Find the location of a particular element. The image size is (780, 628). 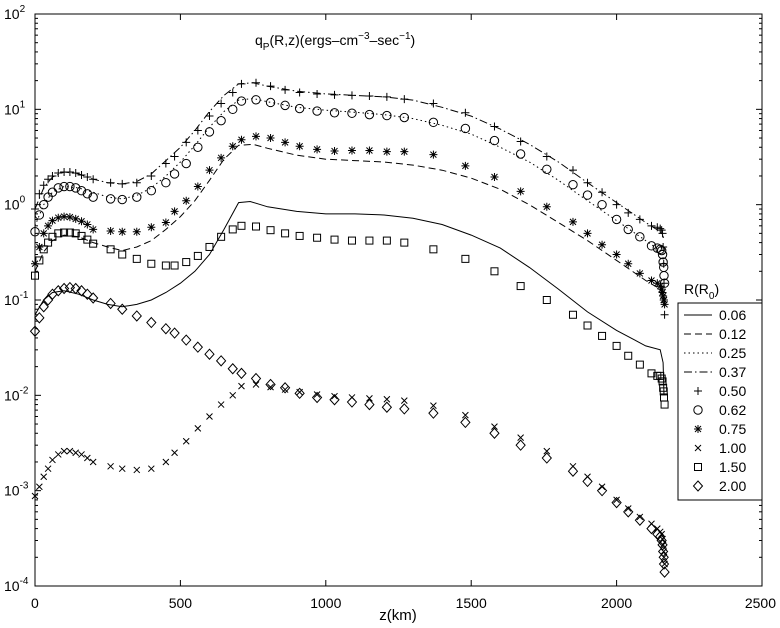

data-point-0.50-3 is located at coordinates (48, 179).